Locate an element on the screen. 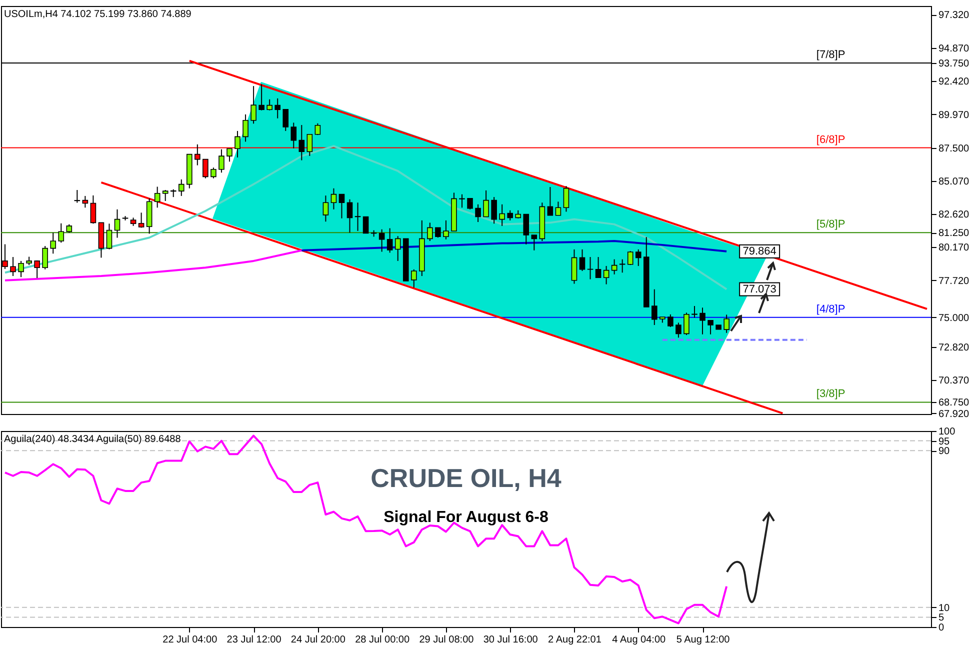 This screenshot has height=650, width=976. y-tick-label: 82.620 is located at coordinates (954, 215).